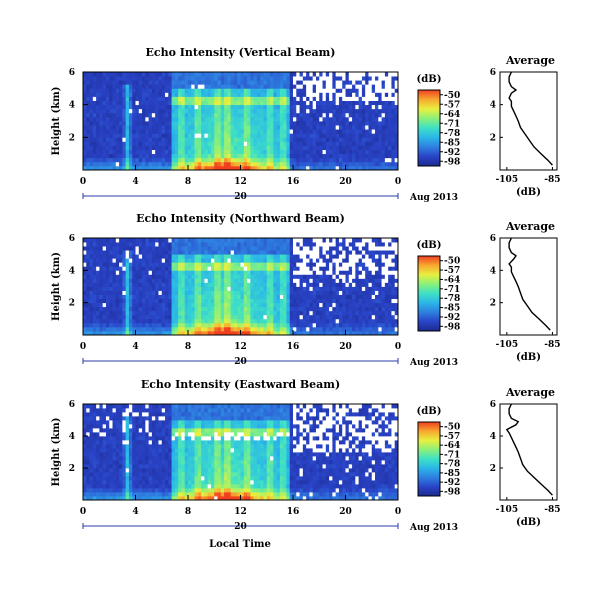  What do you see at coordinates (452, 290) in the screenshot?
I see `colorbar-tick-label: -71` at bounding box center [452, 290].